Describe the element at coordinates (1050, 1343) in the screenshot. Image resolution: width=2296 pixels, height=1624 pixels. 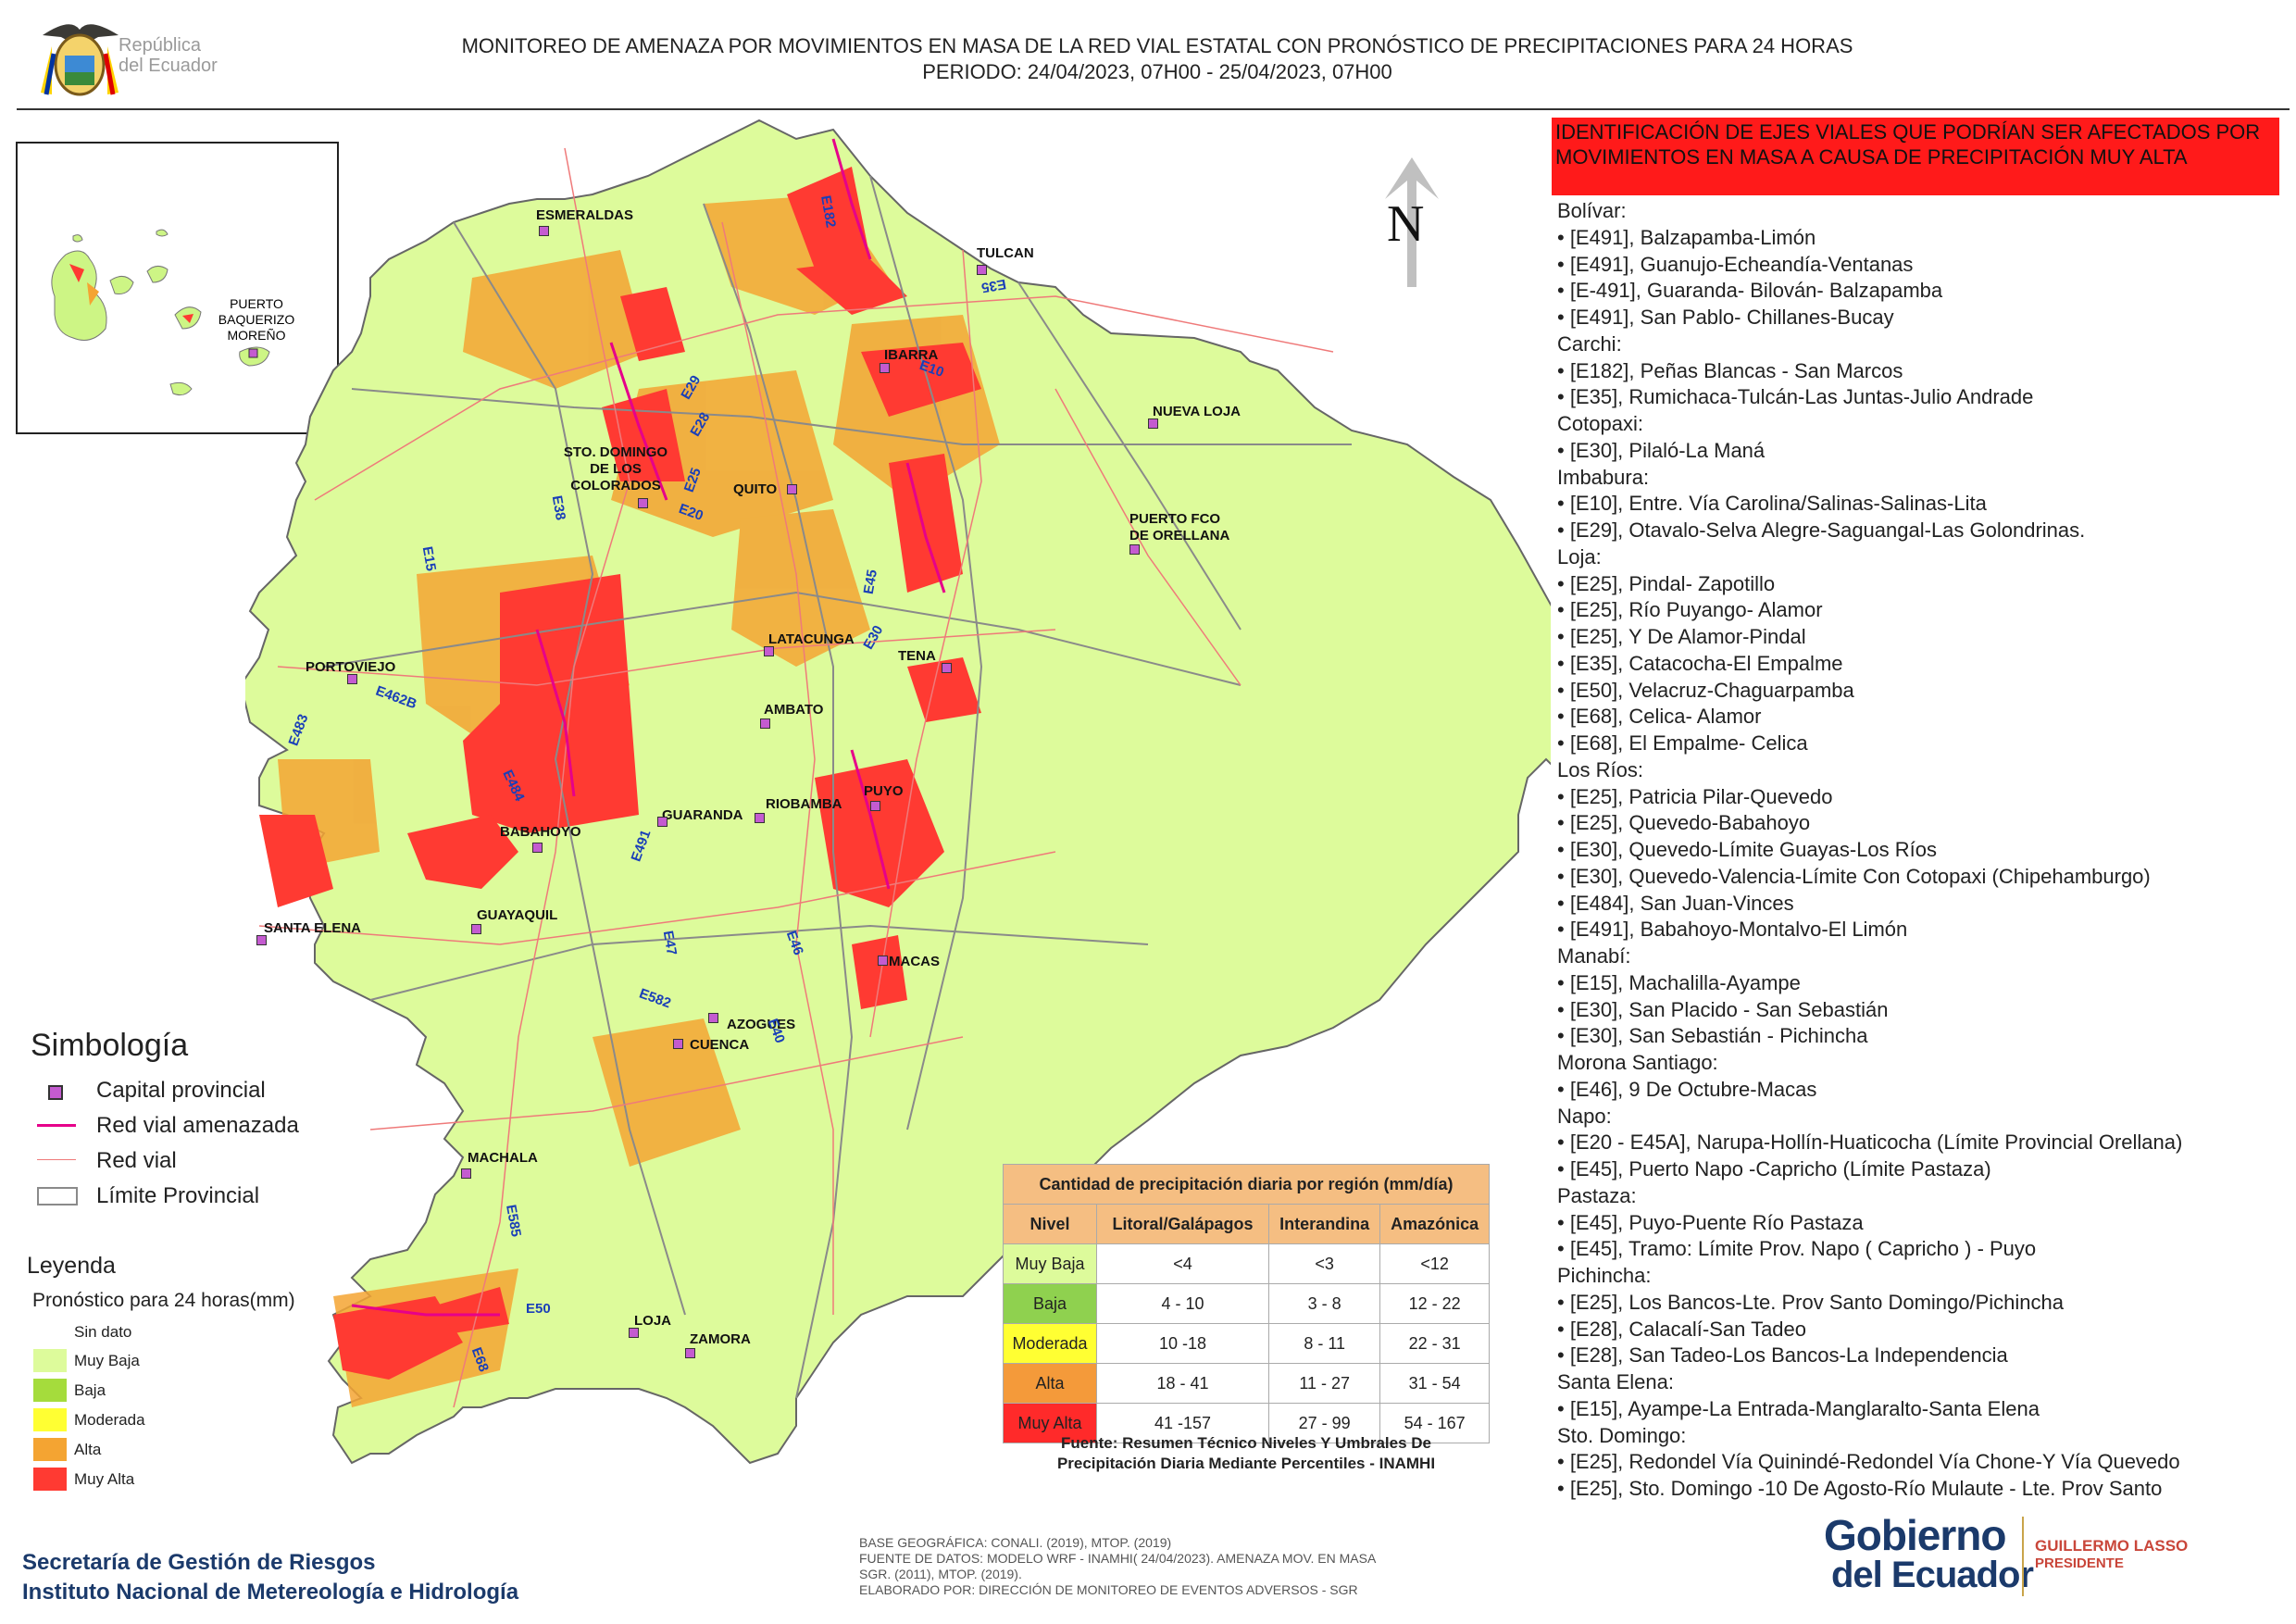
I see `level-cell: Moderada` at that location.